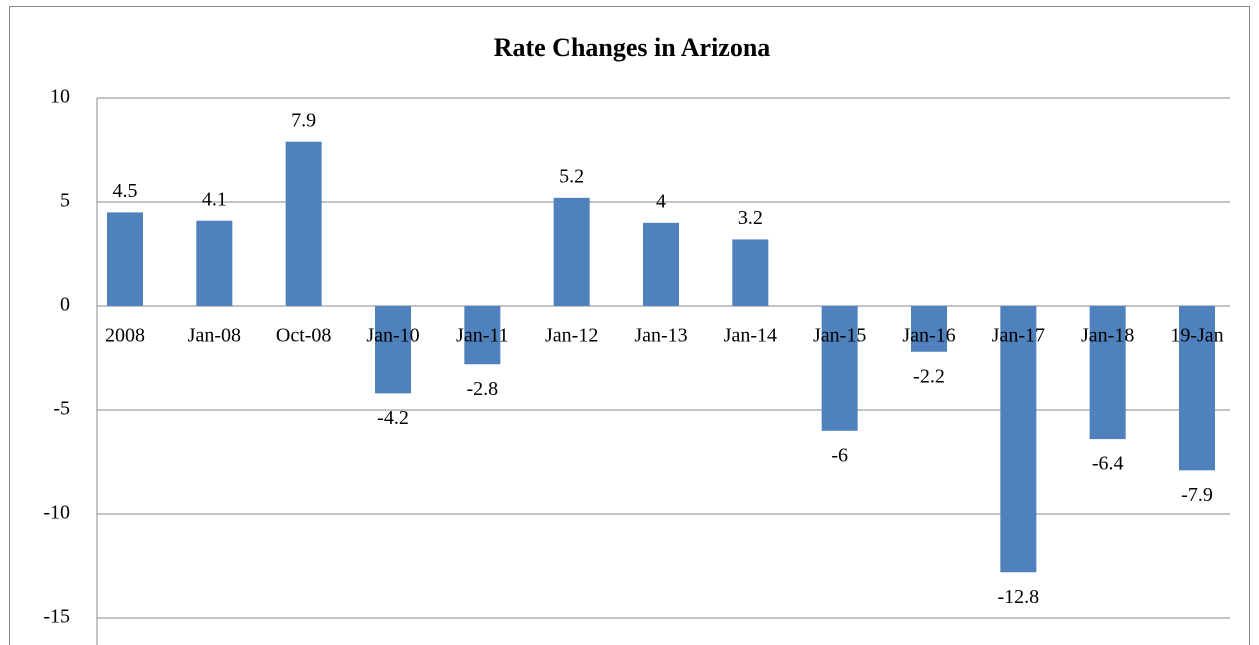 This screenshot has height=645, width=1259. What do you see at coordinates (392, 336) in the screenshot?
I see `x-tick-label: Jan-10` at bounding box center [392, 336].